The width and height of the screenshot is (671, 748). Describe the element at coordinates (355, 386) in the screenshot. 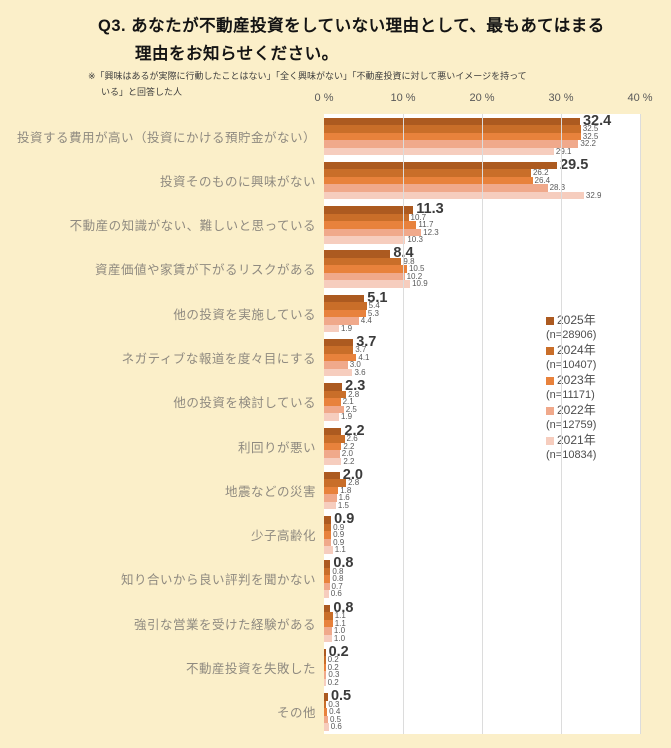

I see `value-label: 2.3` at that location.